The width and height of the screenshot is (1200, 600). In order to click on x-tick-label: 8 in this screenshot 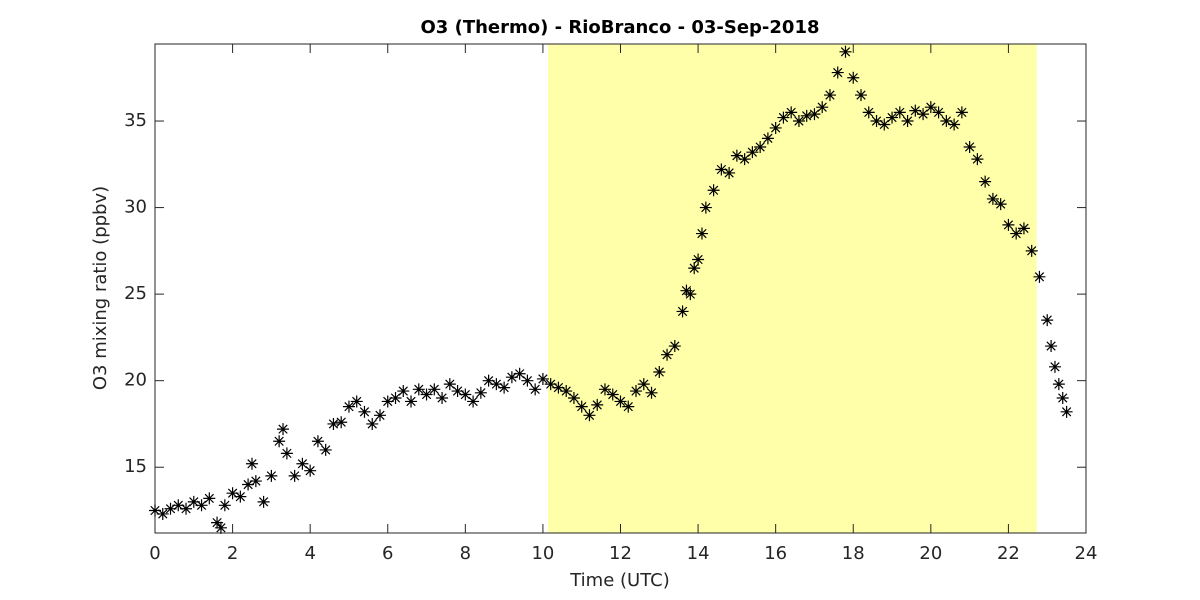, I will do `click(465, 553)`.